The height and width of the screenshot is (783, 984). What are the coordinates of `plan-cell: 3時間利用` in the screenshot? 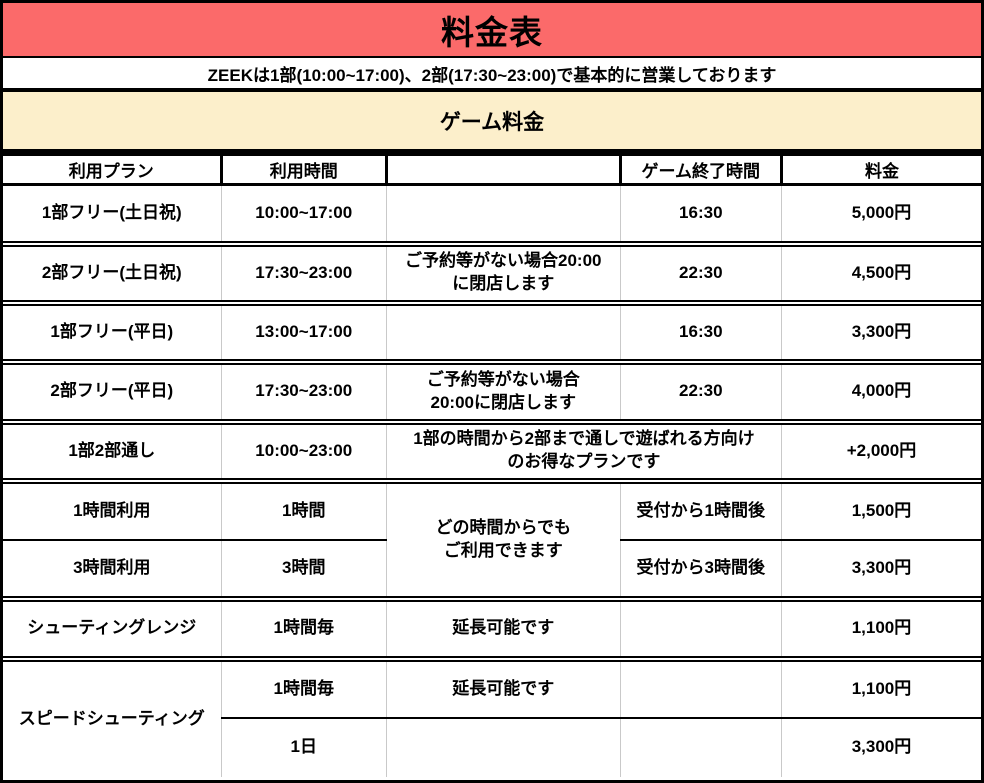 It's located at (112, 569).